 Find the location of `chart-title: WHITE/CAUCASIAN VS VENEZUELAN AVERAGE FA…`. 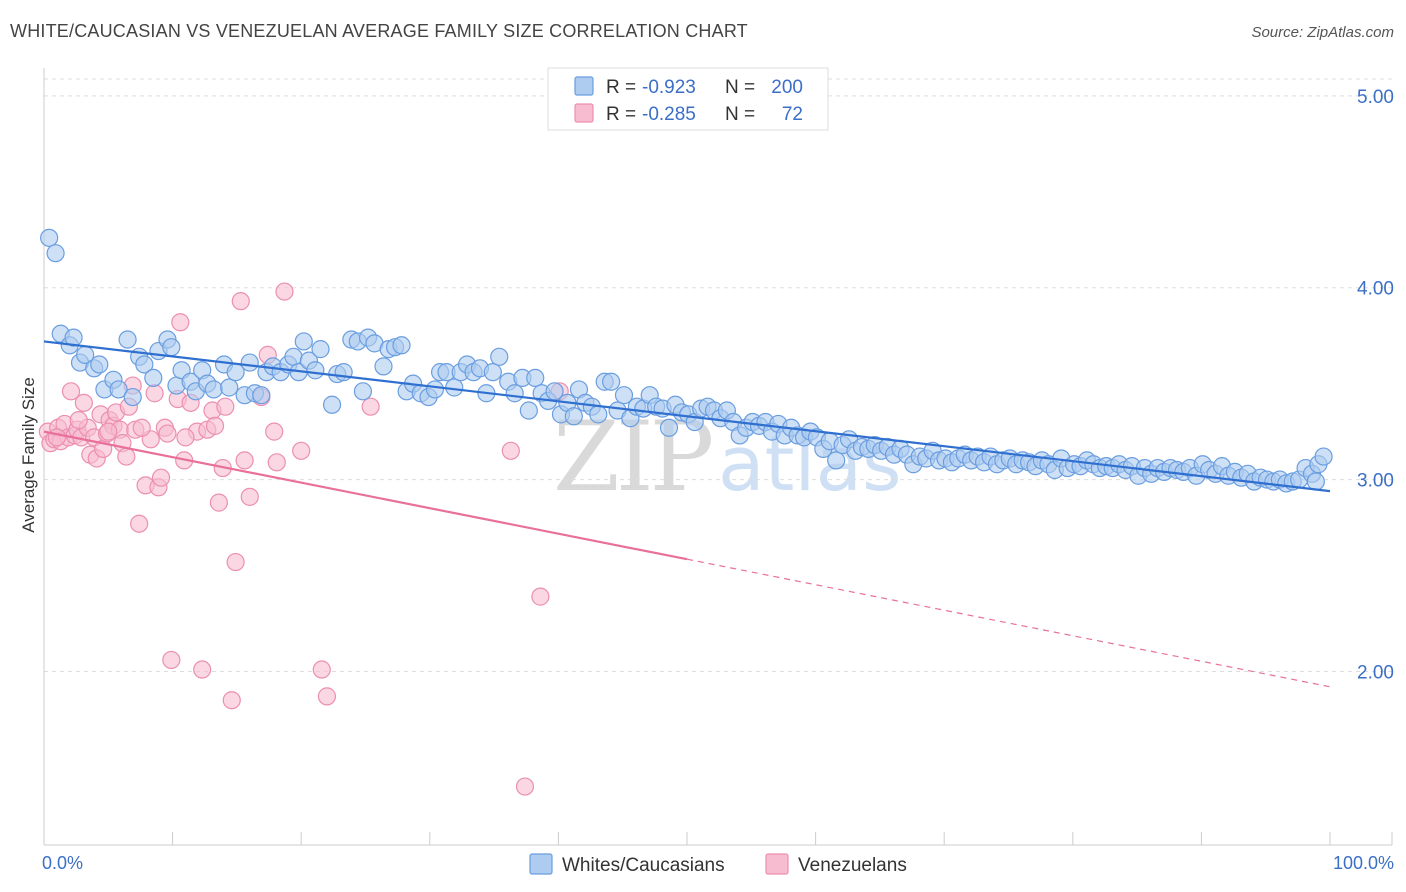

chart-title: WHITE/CAUCASIAN VS VENEZUELAN AVERAGE FA… is located at coordinates (379, 31).